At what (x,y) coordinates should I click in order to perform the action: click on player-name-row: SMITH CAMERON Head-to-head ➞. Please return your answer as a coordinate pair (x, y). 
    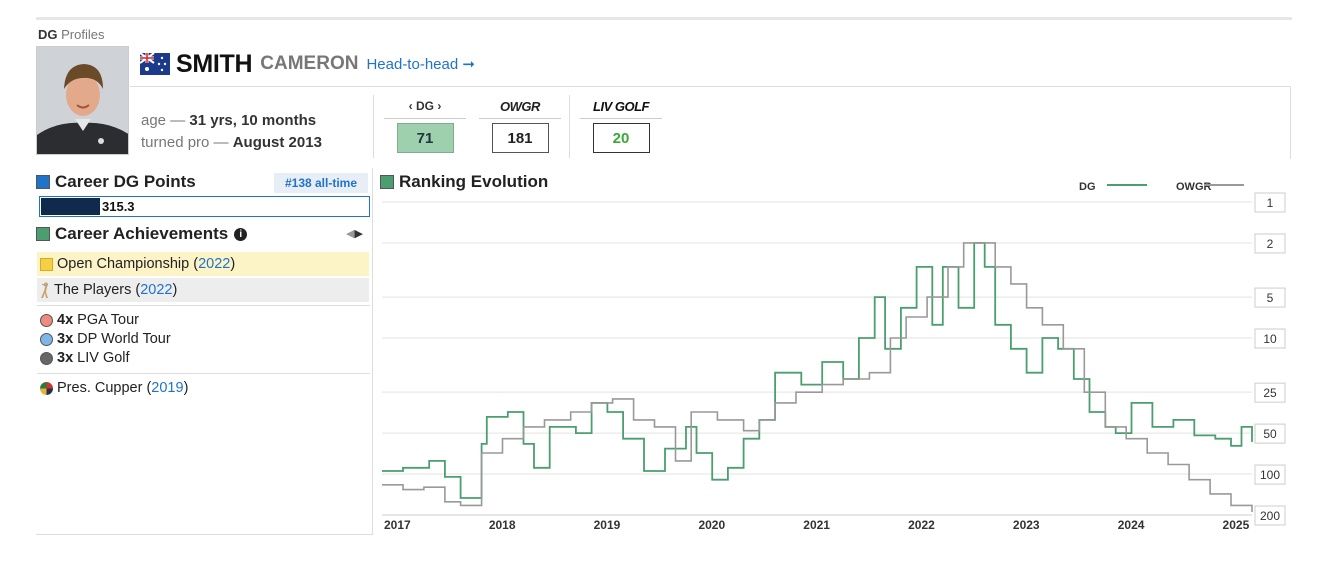
    Looking at the image, I should click on (307, 64).